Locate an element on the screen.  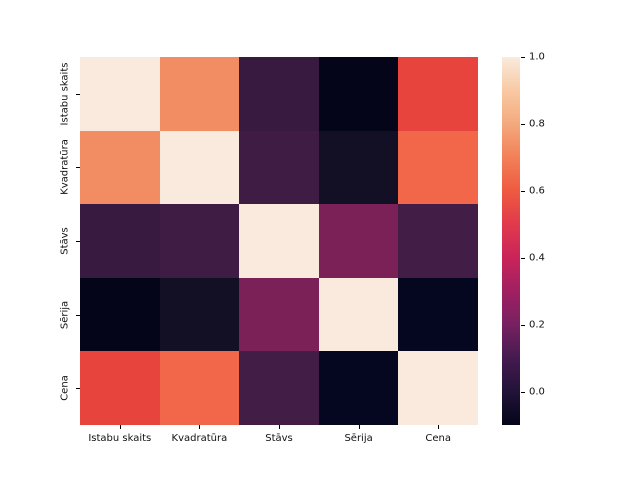
x-tick-label: Cena is located at coordinates (438, 438).